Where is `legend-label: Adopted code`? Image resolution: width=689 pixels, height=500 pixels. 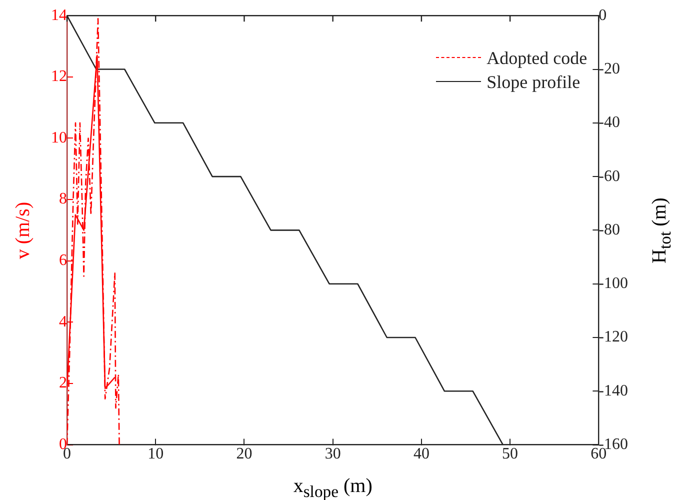
legend-label: Adopted code is located at coordinates (537, 58).